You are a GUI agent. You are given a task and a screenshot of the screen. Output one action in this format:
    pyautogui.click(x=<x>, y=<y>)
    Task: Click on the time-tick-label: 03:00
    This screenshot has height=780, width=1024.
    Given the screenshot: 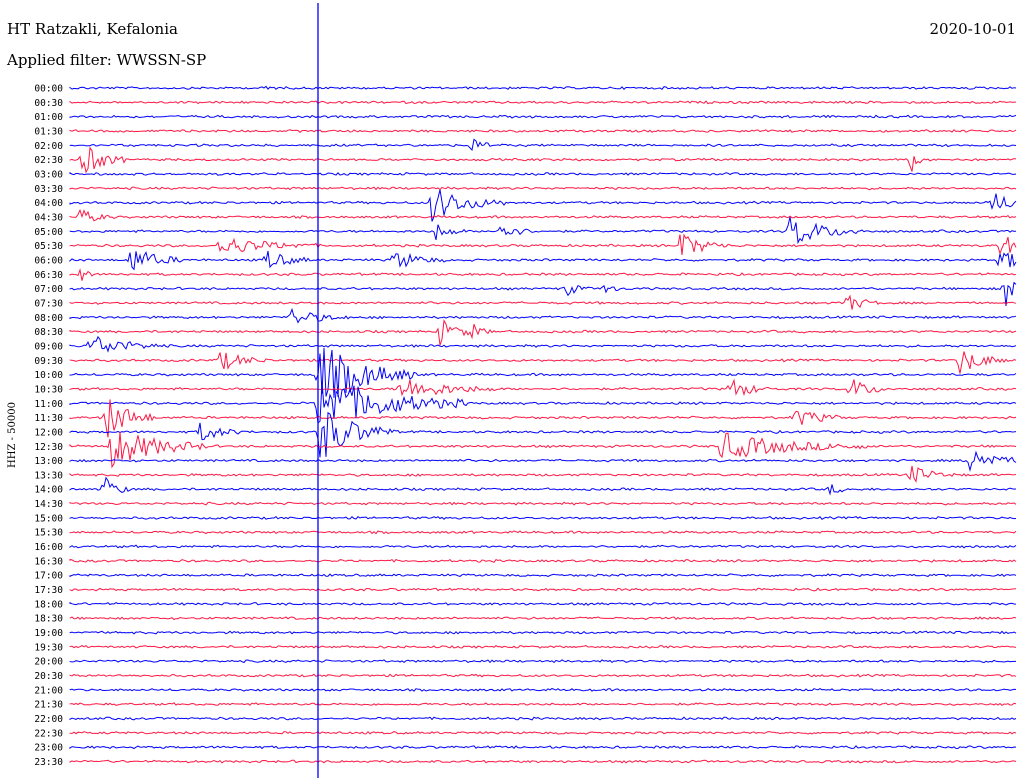 What is the action you would take?
    pyautogui.click(x=48, y=174)
    